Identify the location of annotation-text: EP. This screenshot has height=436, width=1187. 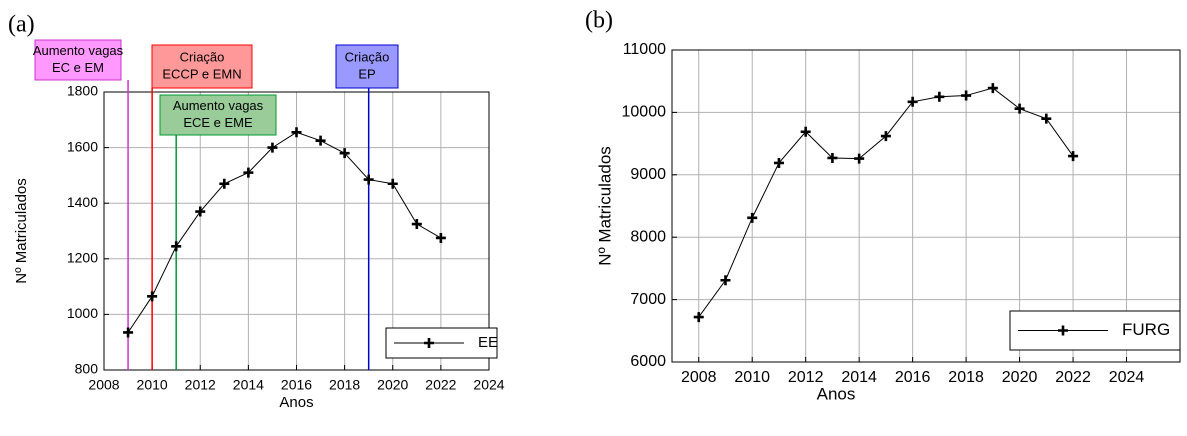
(366, 73).